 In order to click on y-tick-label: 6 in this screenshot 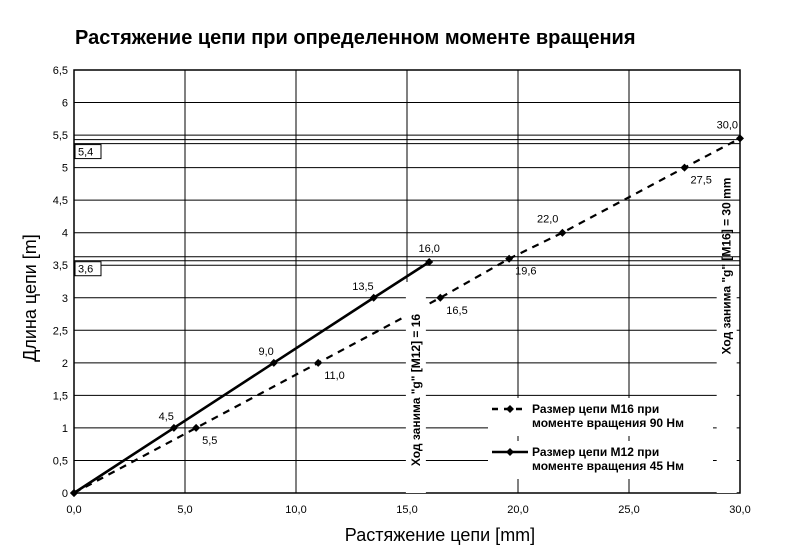, I will do `click(65, 104)`.